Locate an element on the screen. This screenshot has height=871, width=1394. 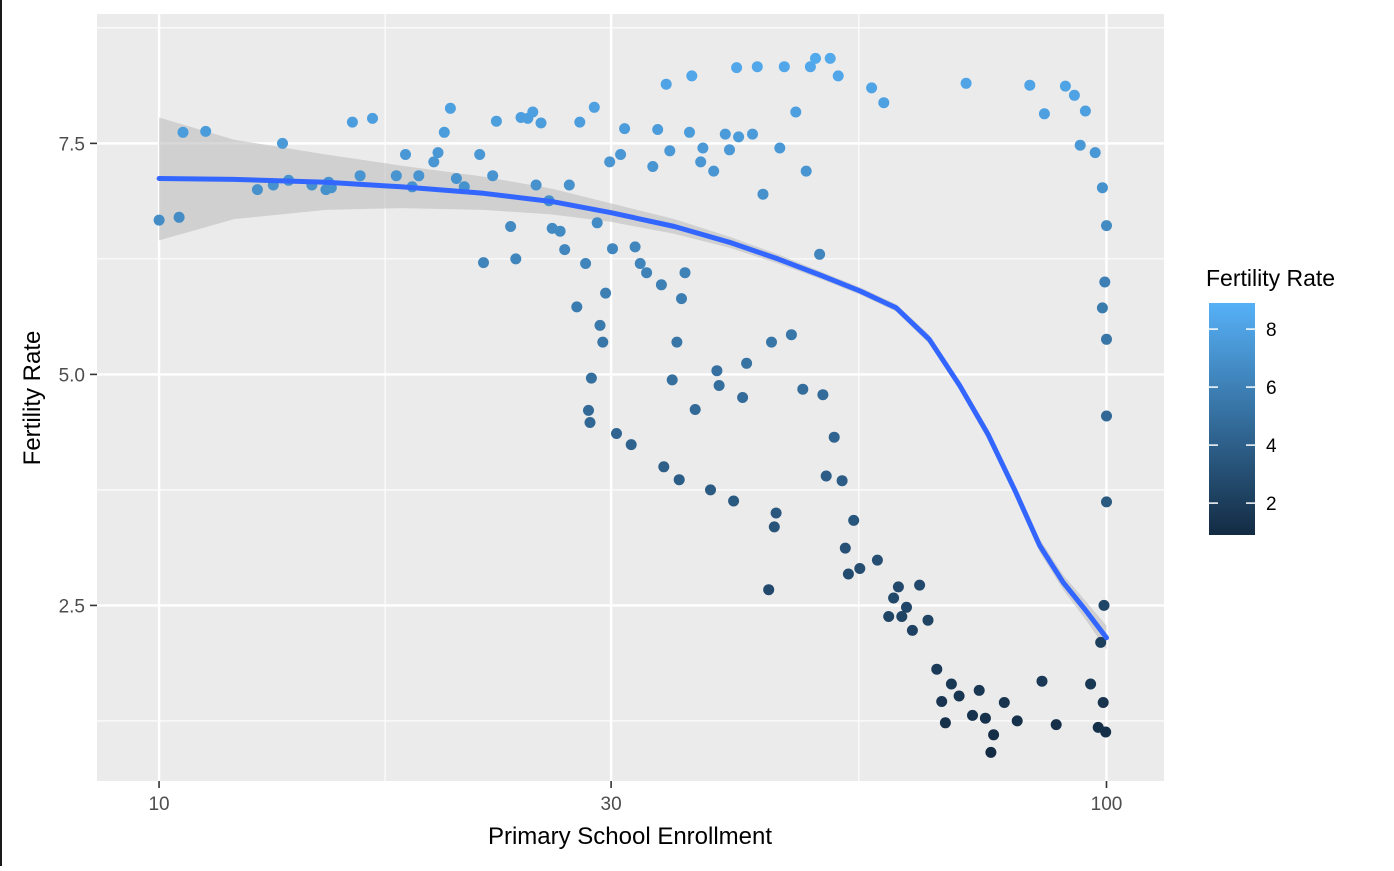
y-tick-label: 5.0 is located at coordinates (72, 375).